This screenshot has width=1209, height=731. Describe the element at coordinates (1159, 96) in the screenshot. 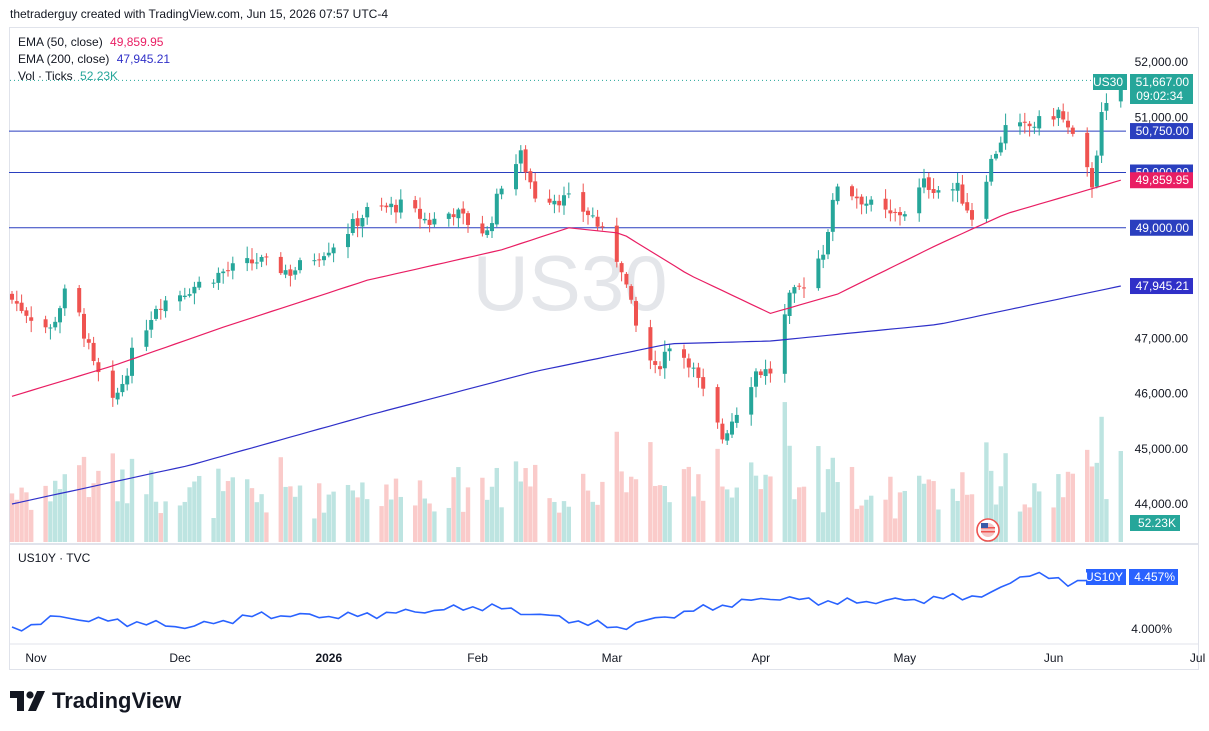

I see `price-tag-countdown: 09:02:34` at that location.